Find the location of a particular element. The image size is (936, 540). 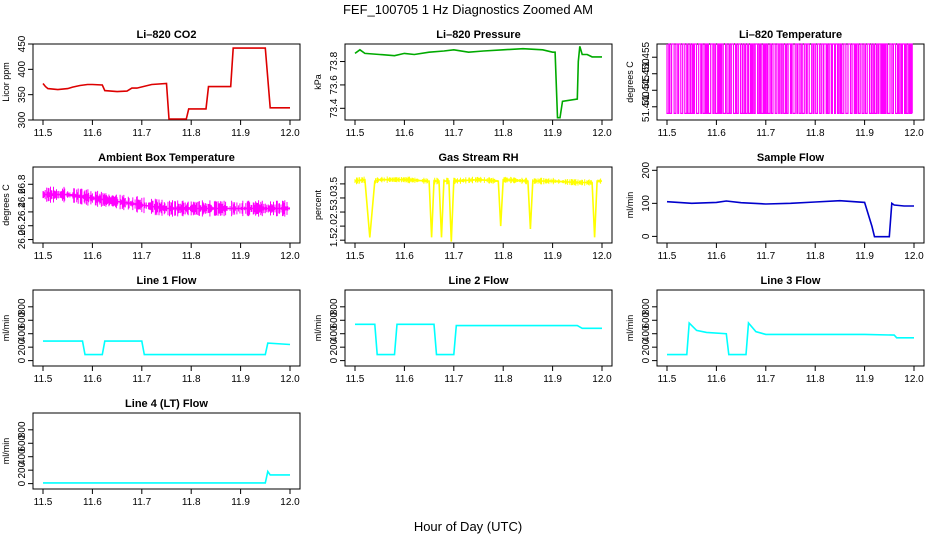

y-tick-label: 26.6 is located at coordinates (22, 198).